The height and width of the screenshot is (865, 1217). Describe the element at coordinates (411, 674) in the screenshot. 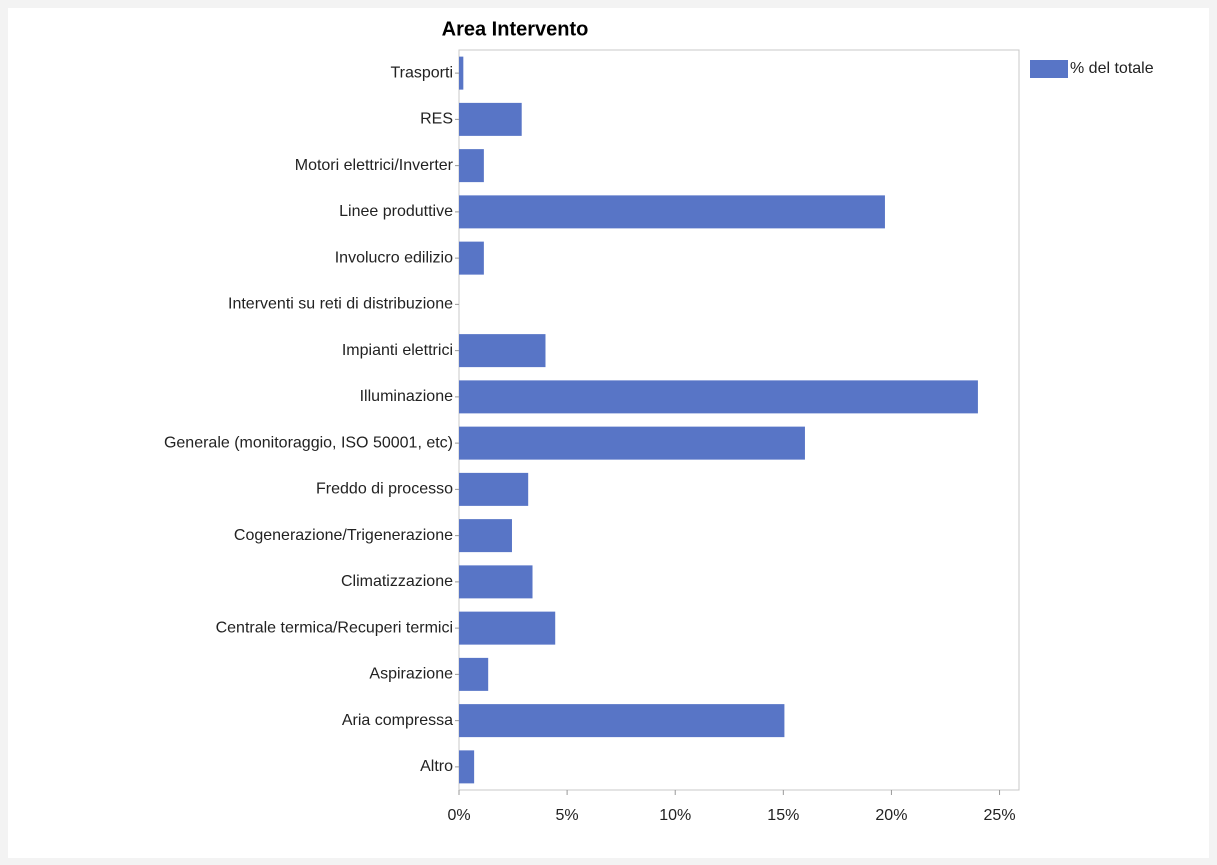

I see `y-tick-label: Aspirazione` at that location.